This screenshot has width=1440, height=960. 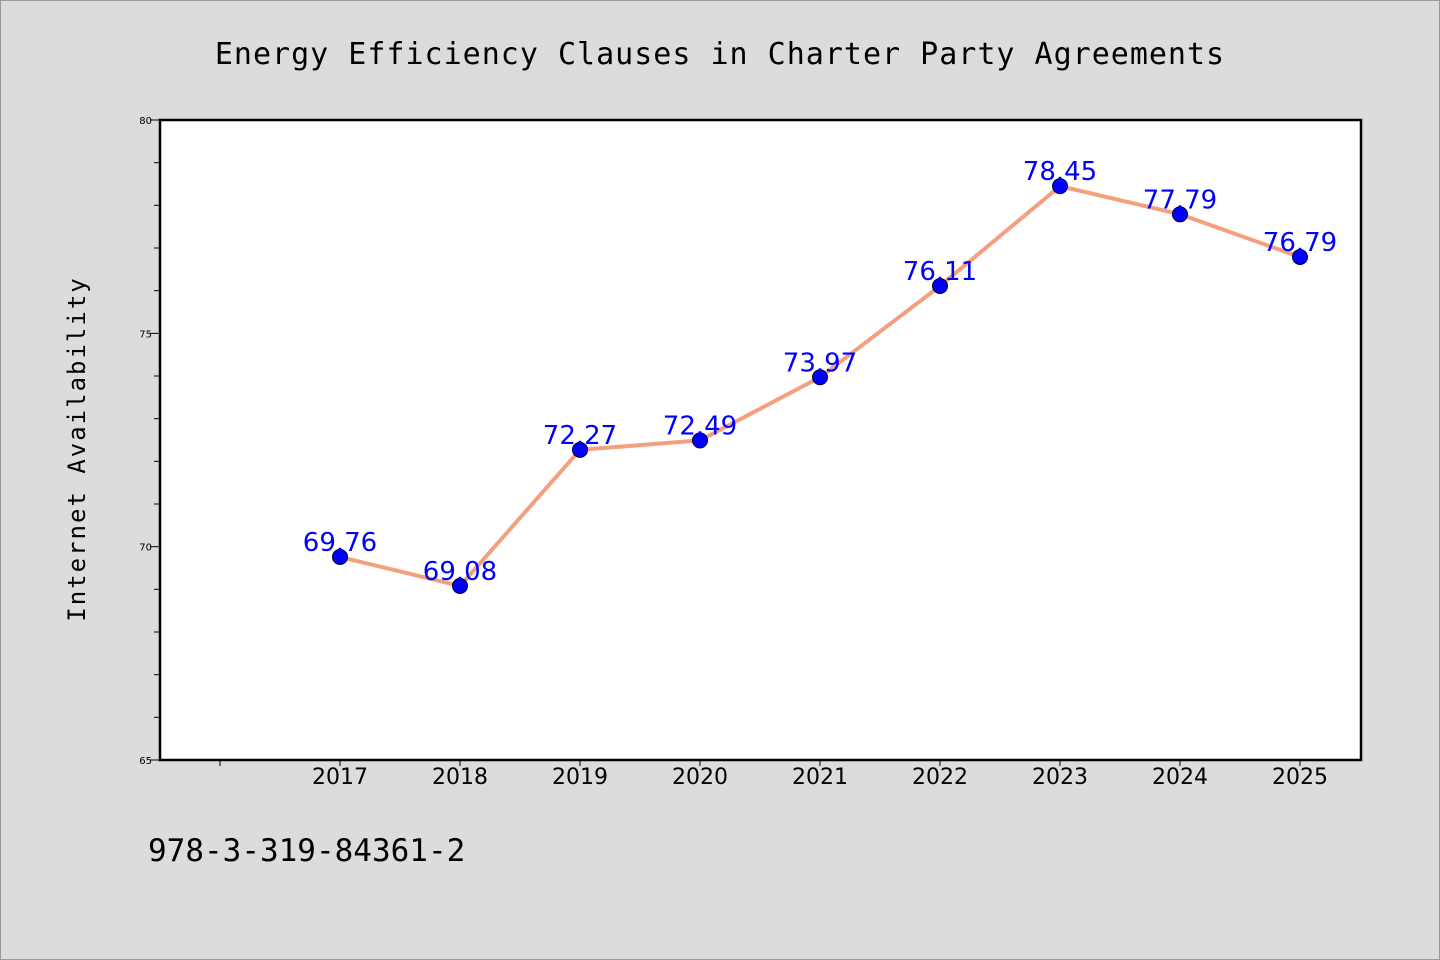 What do you see at coordinates (1180, 777) in the screenshot?
I see `x-tick-label: 2024` at bounding box center [1180, 777].